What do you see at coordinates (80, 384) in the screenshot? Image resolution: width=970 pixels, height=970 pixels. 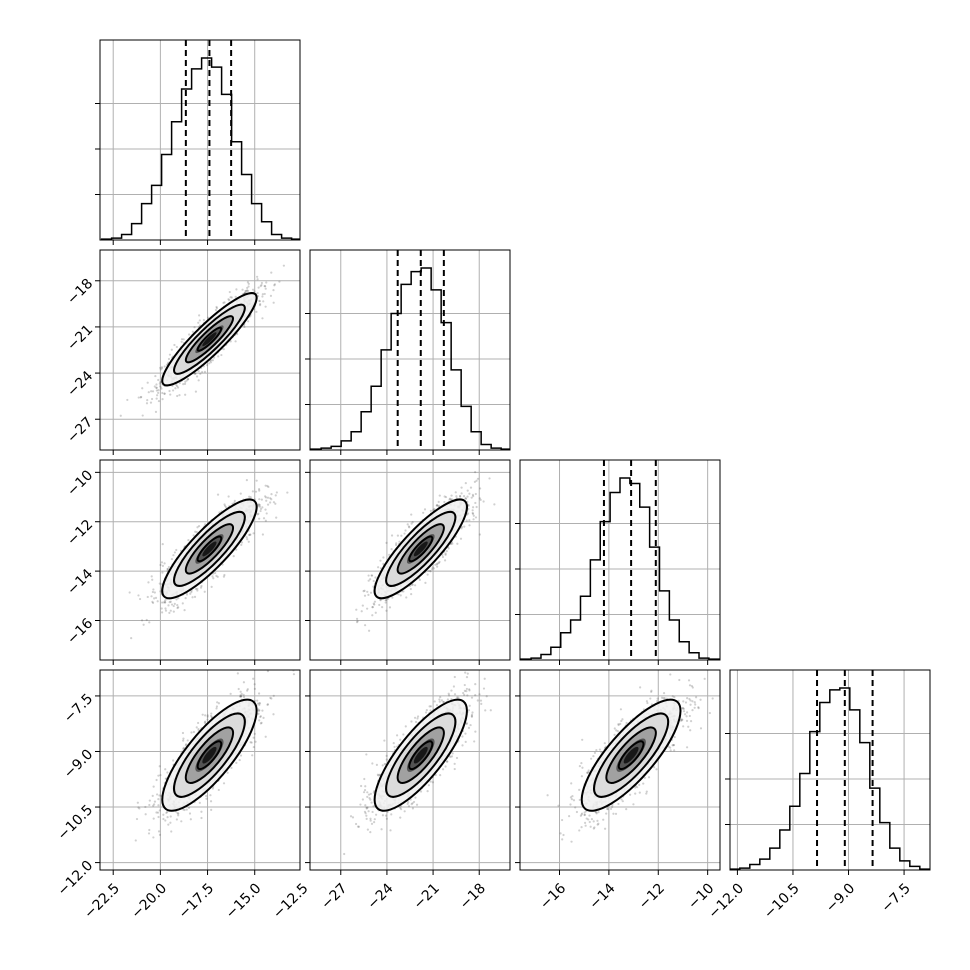 I see `y-tick-label-1-1: −24` at bounding box center [80, 384].